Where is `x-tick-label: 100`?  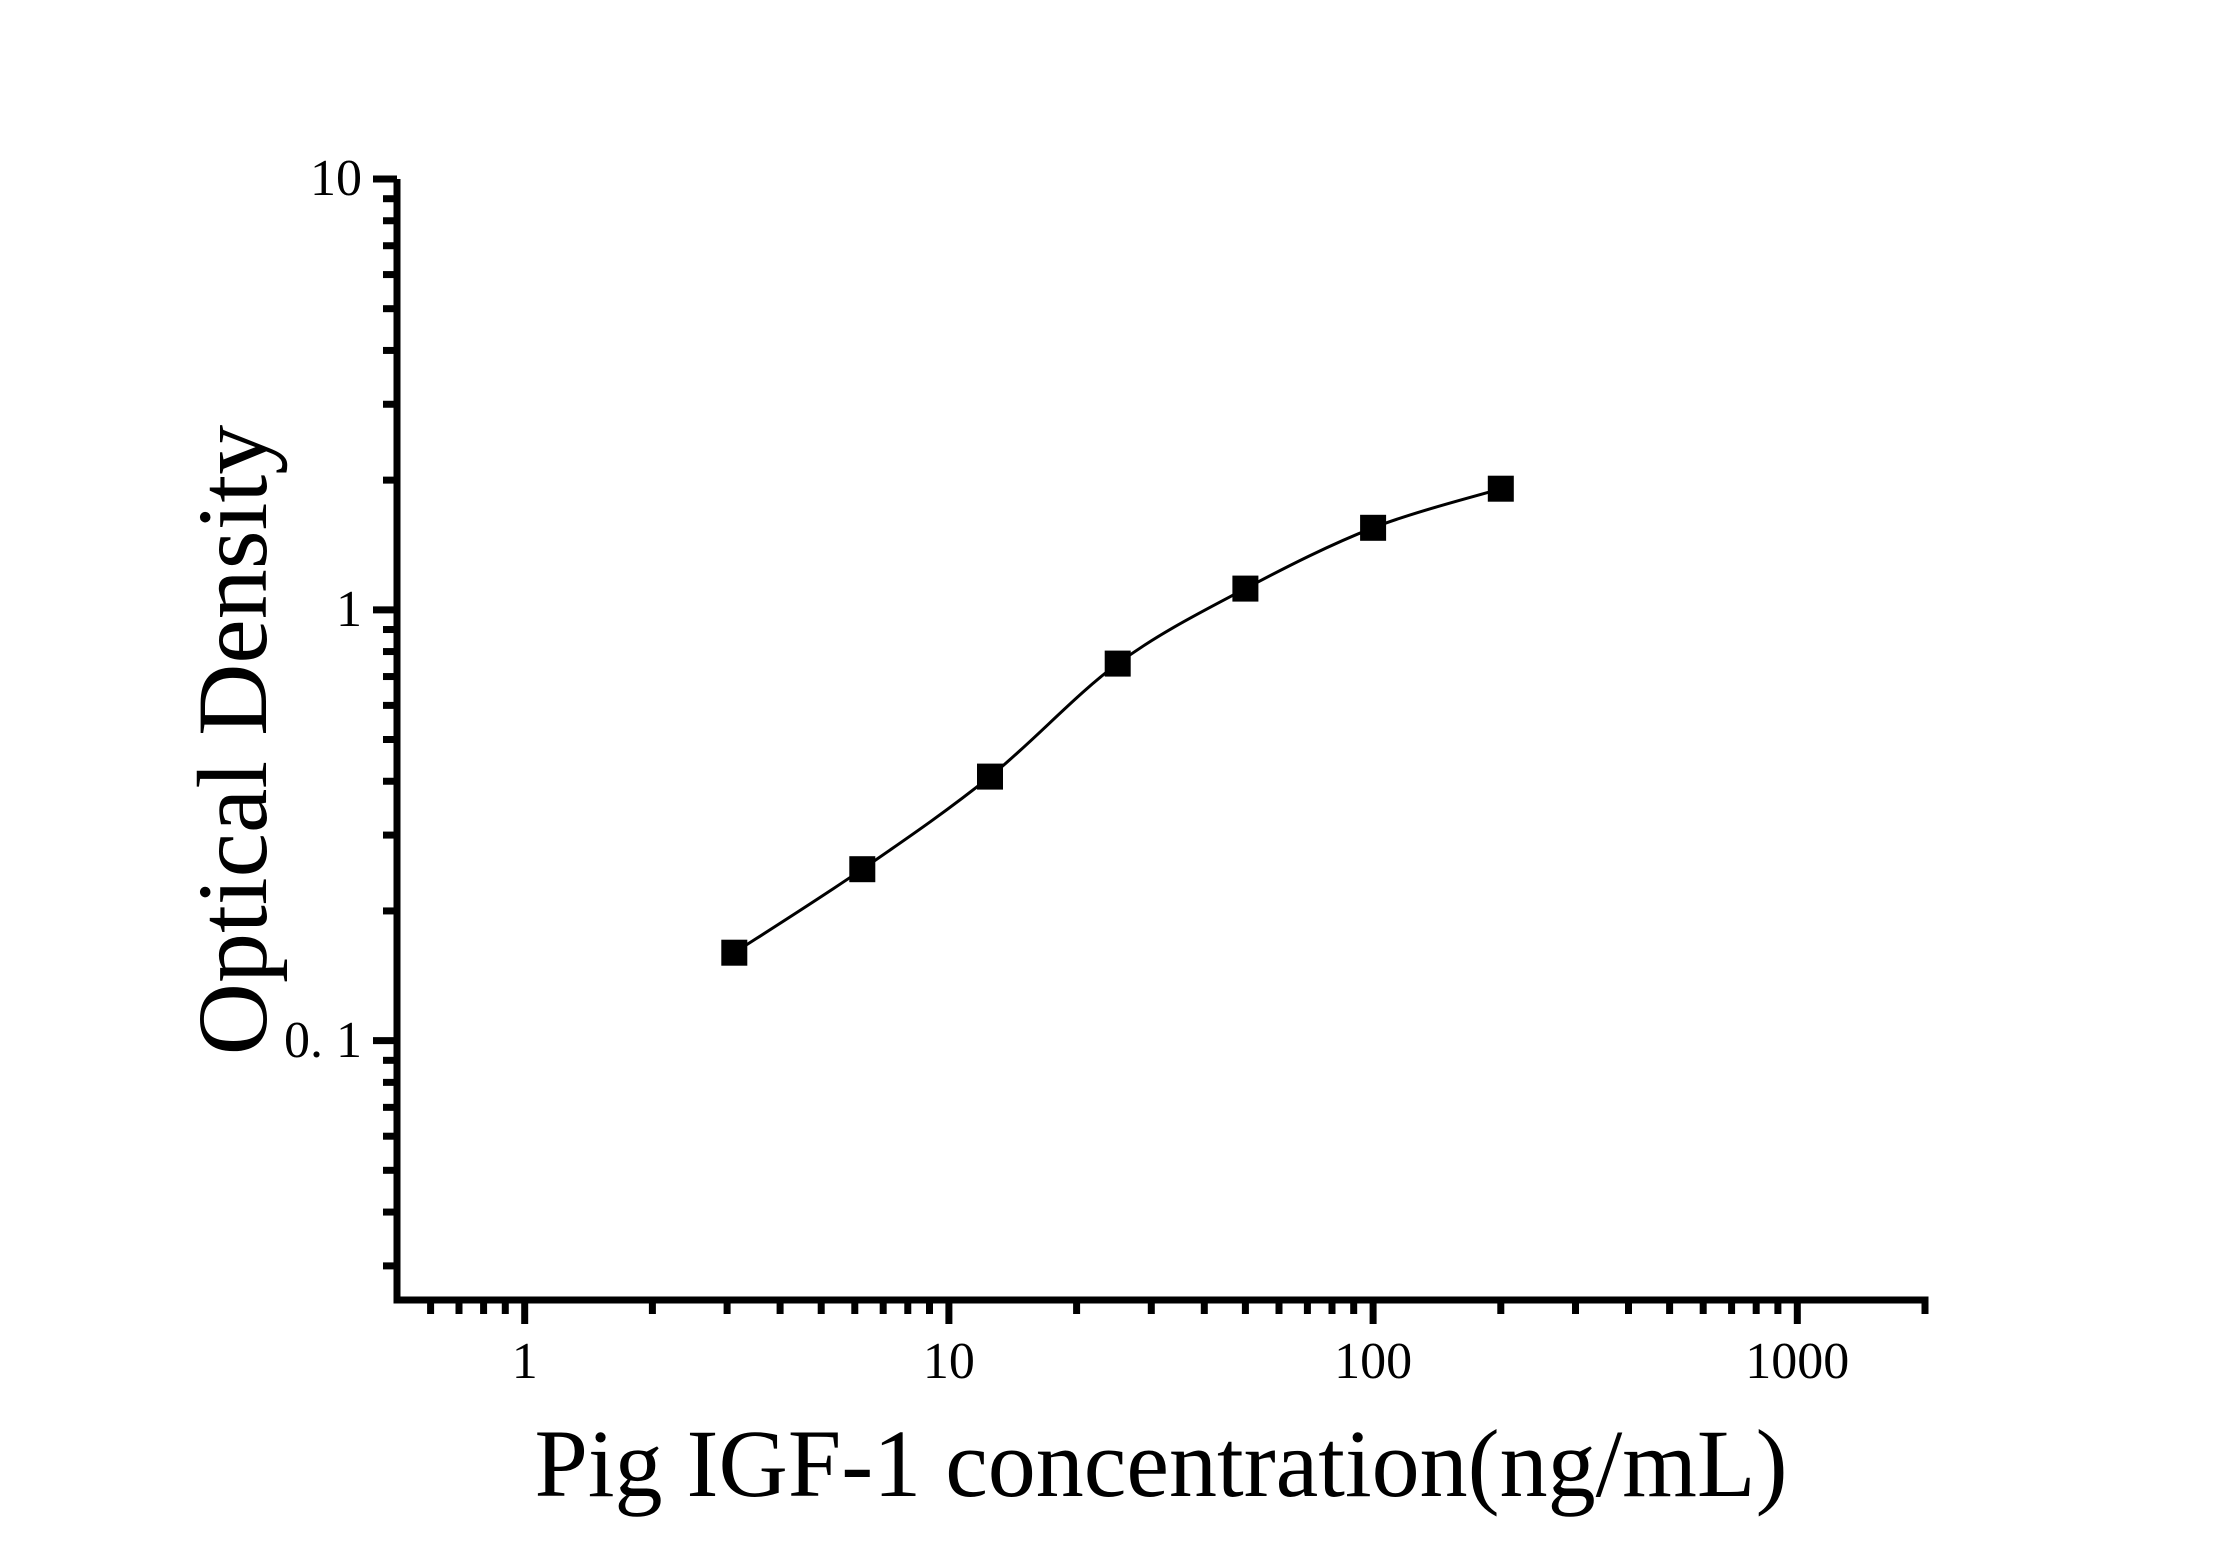 x-tick-label: 100 is located at coordinates (1373, 1361).